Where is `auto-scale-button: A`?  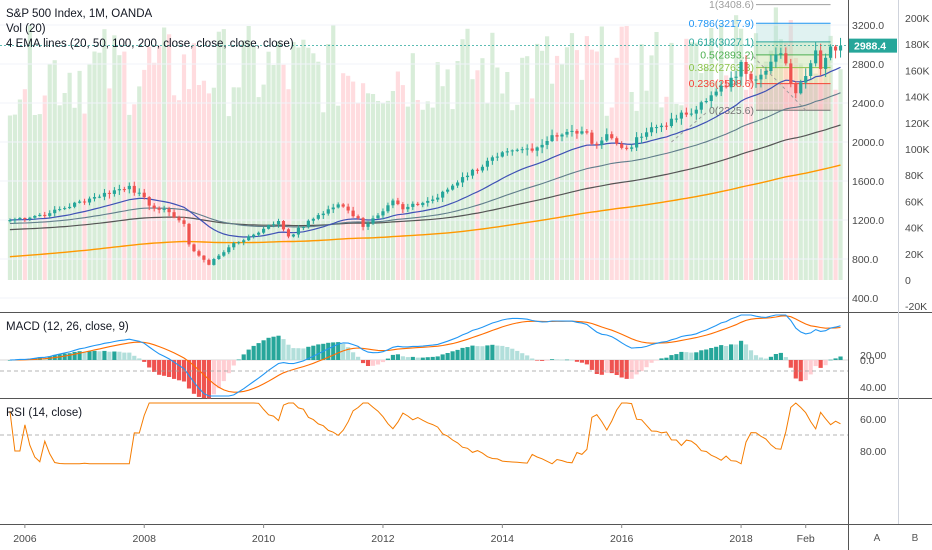
auto-scale-button: A is located at coordinates (877, 538).